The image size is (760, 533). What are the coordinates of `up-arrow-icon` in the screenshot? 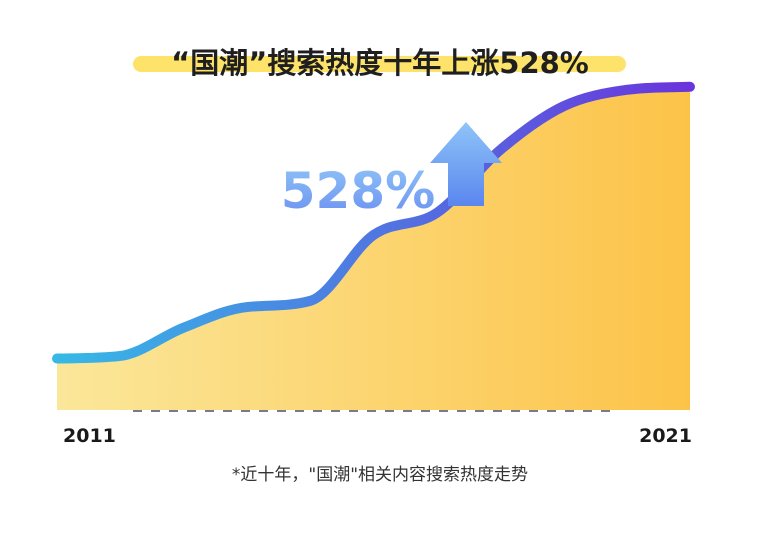 It's located at (466, 164).